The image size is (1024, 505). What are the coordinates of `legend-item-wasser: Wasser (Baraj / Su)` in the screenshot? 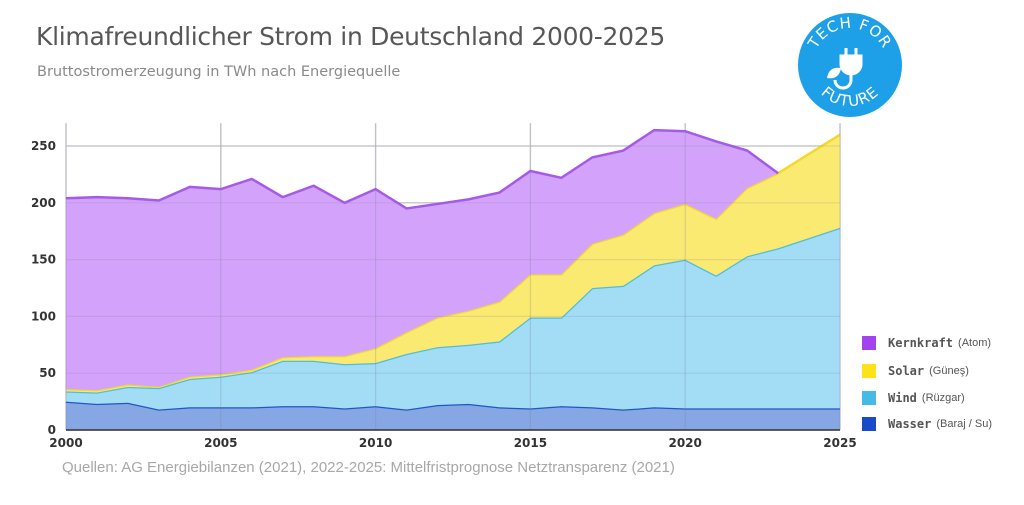 It's located at (927, 424).